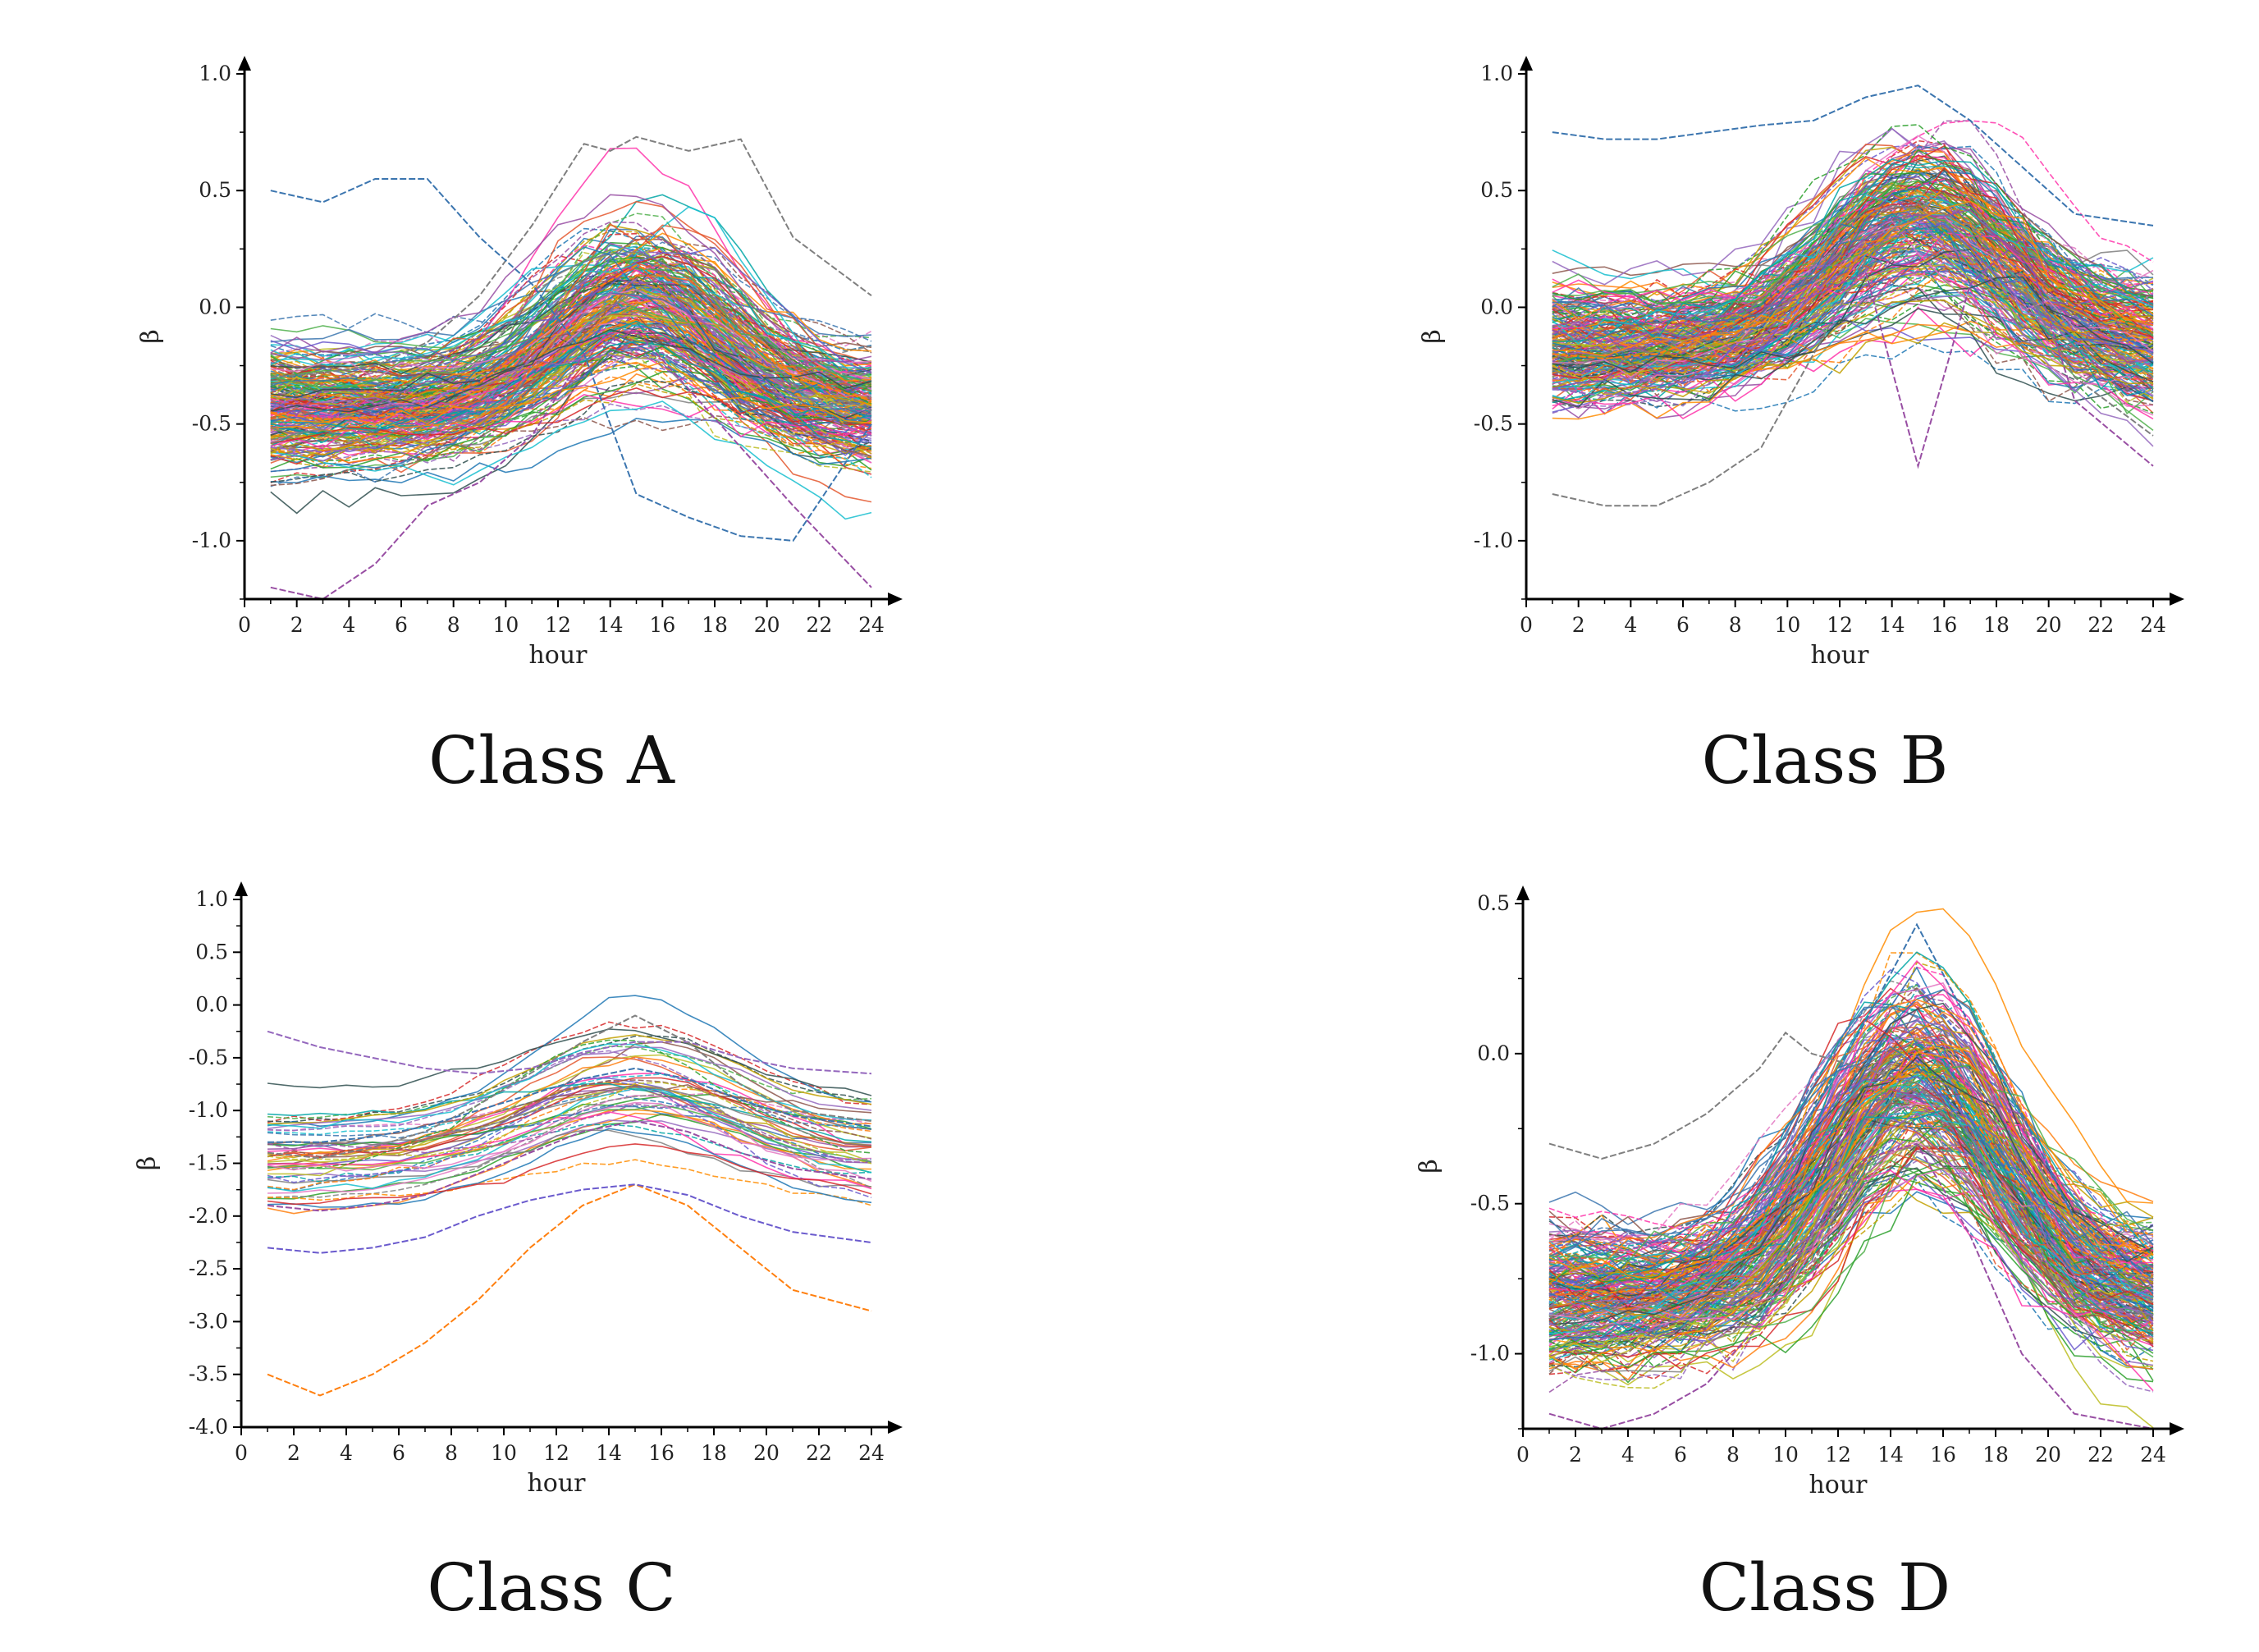 This screenshot has width=2259, height=1652. What do you see at coordinates (871, 1453) in the screenshot?
I see `x-tick-label: 24` at bounding box center [871, 1453].